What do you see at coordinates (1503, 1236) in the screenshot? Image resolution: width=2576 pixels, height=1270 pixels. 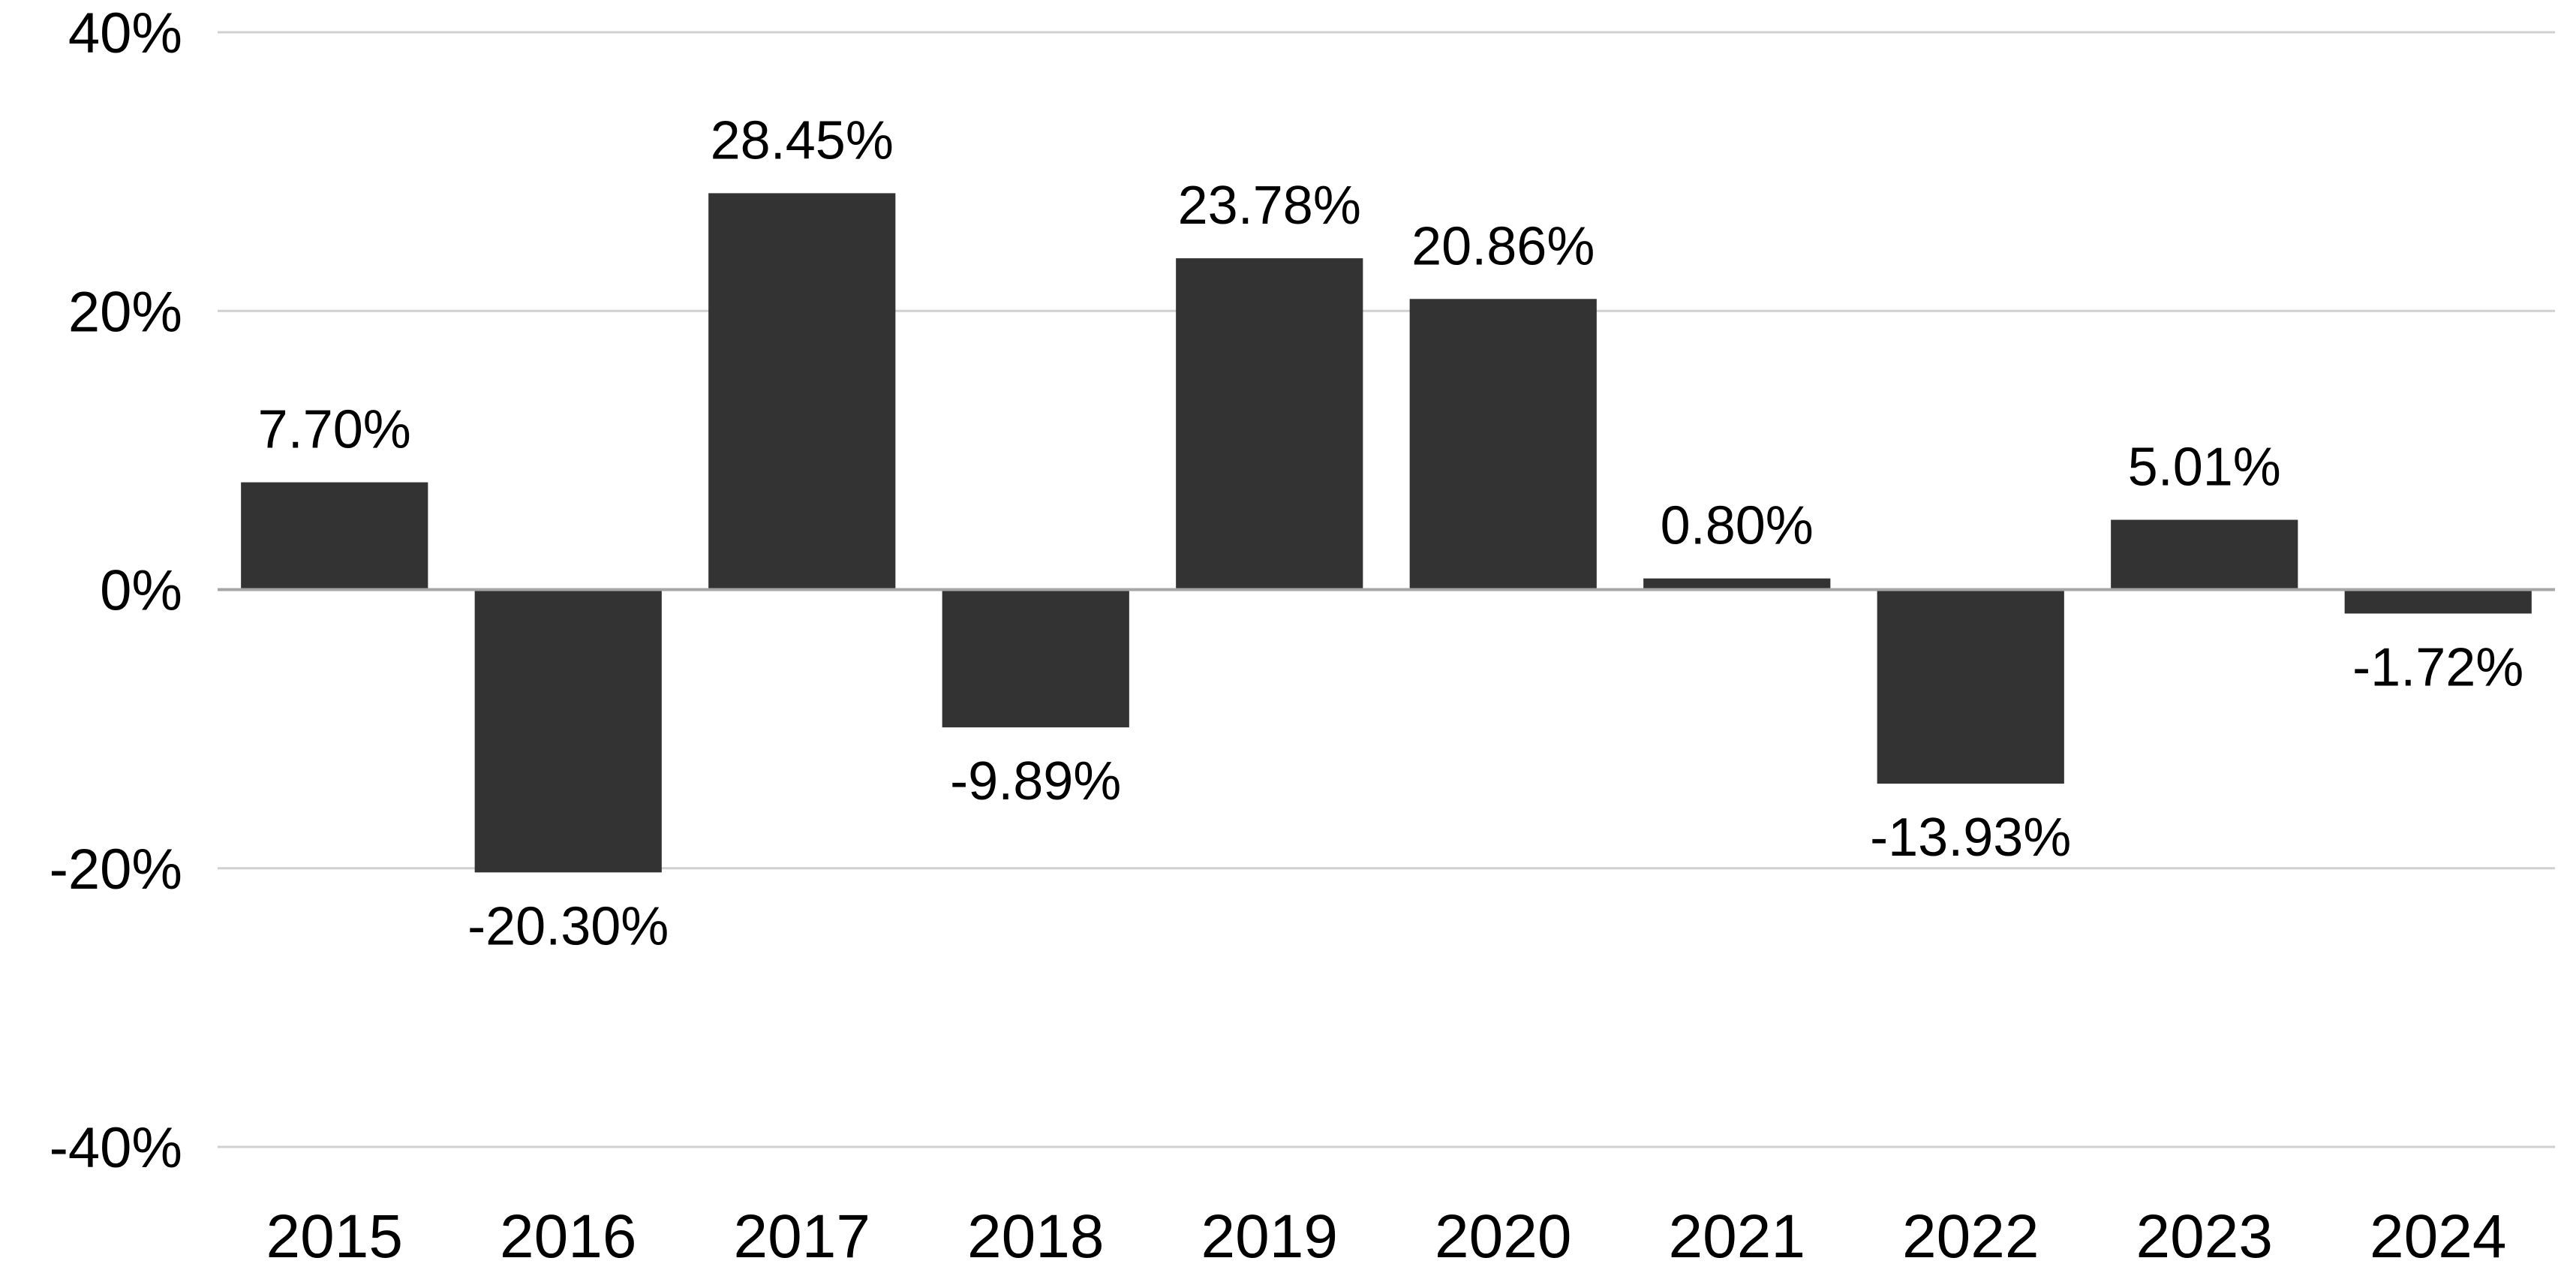 I see `category-label-2020: 2020` at bounding box center [1503, 1236].